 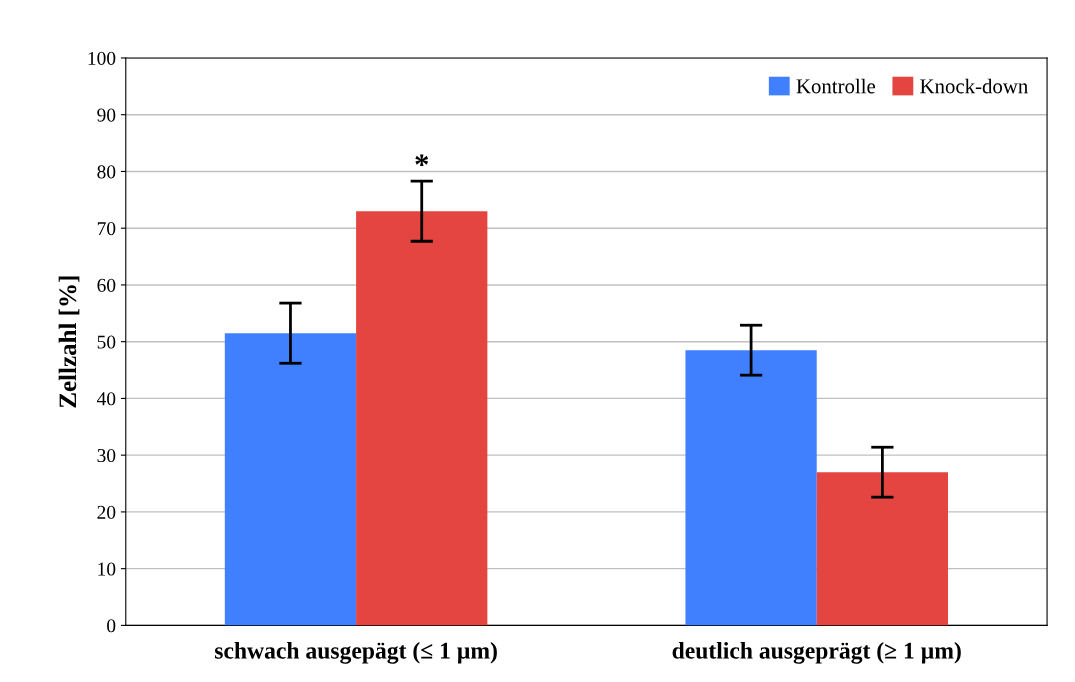 I want to click on y-axis-title: Zellzahl [%], so click(x=69, y=342).